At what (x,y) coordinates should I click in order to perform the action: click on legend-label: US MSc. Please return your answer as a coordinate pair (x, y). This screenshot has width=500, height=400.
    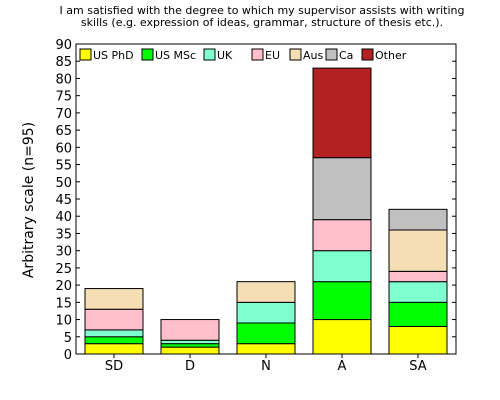
    Looking at the image, I should click on (175, 55).